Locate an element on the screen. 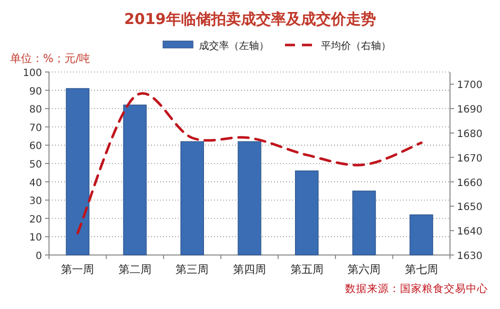  y2-tick-label: 1640 is located at coordinates (469, 232).